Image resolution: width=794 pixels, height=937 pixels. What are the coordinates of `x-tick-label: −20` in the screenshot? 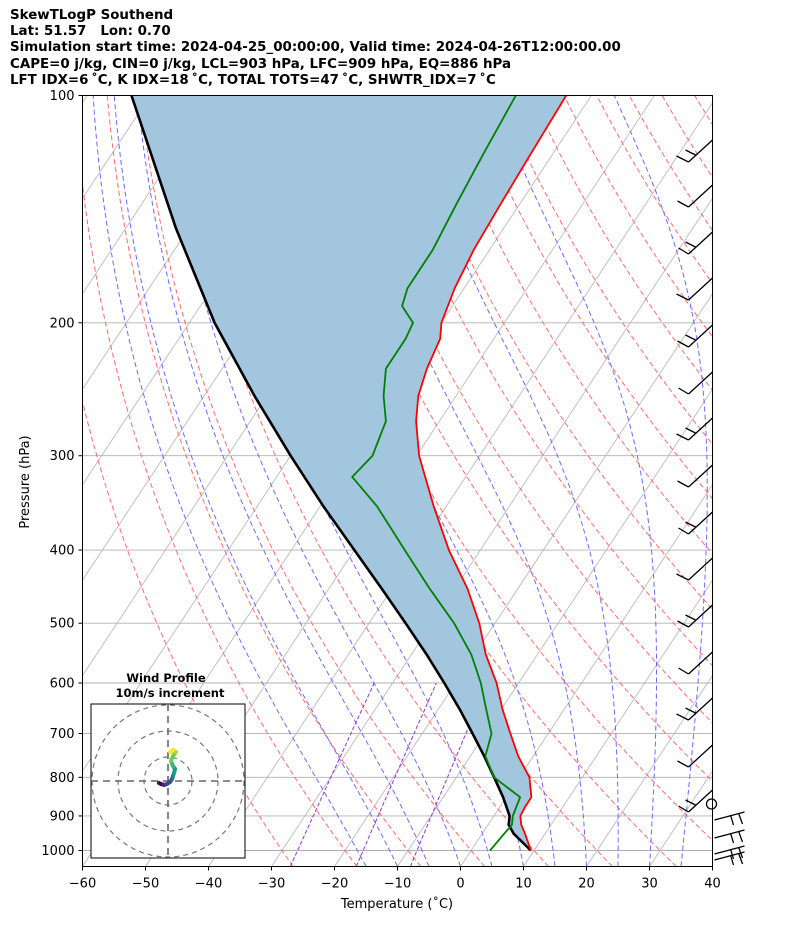 It's located at (334, 884).